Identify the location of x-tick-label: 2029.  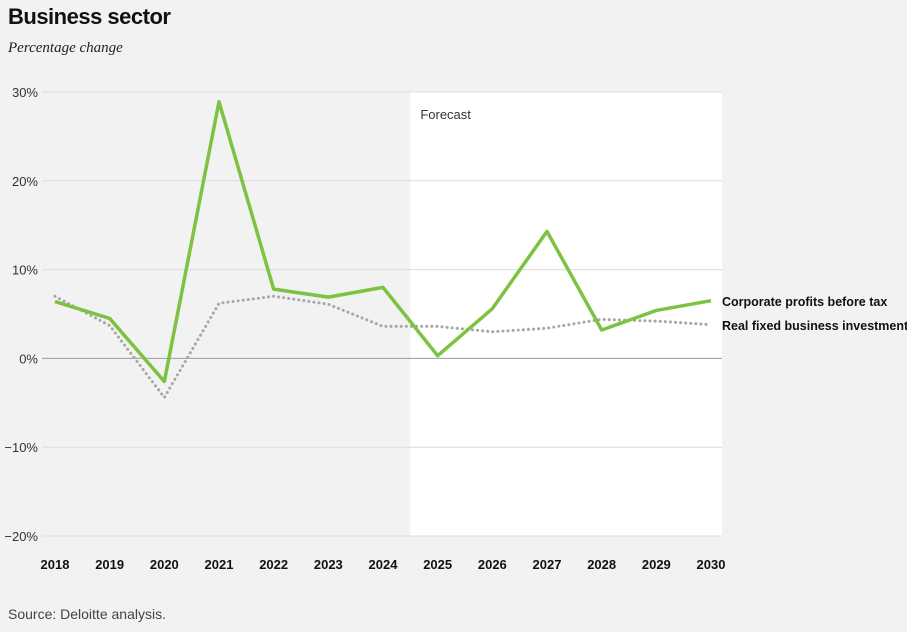
(656, 564).